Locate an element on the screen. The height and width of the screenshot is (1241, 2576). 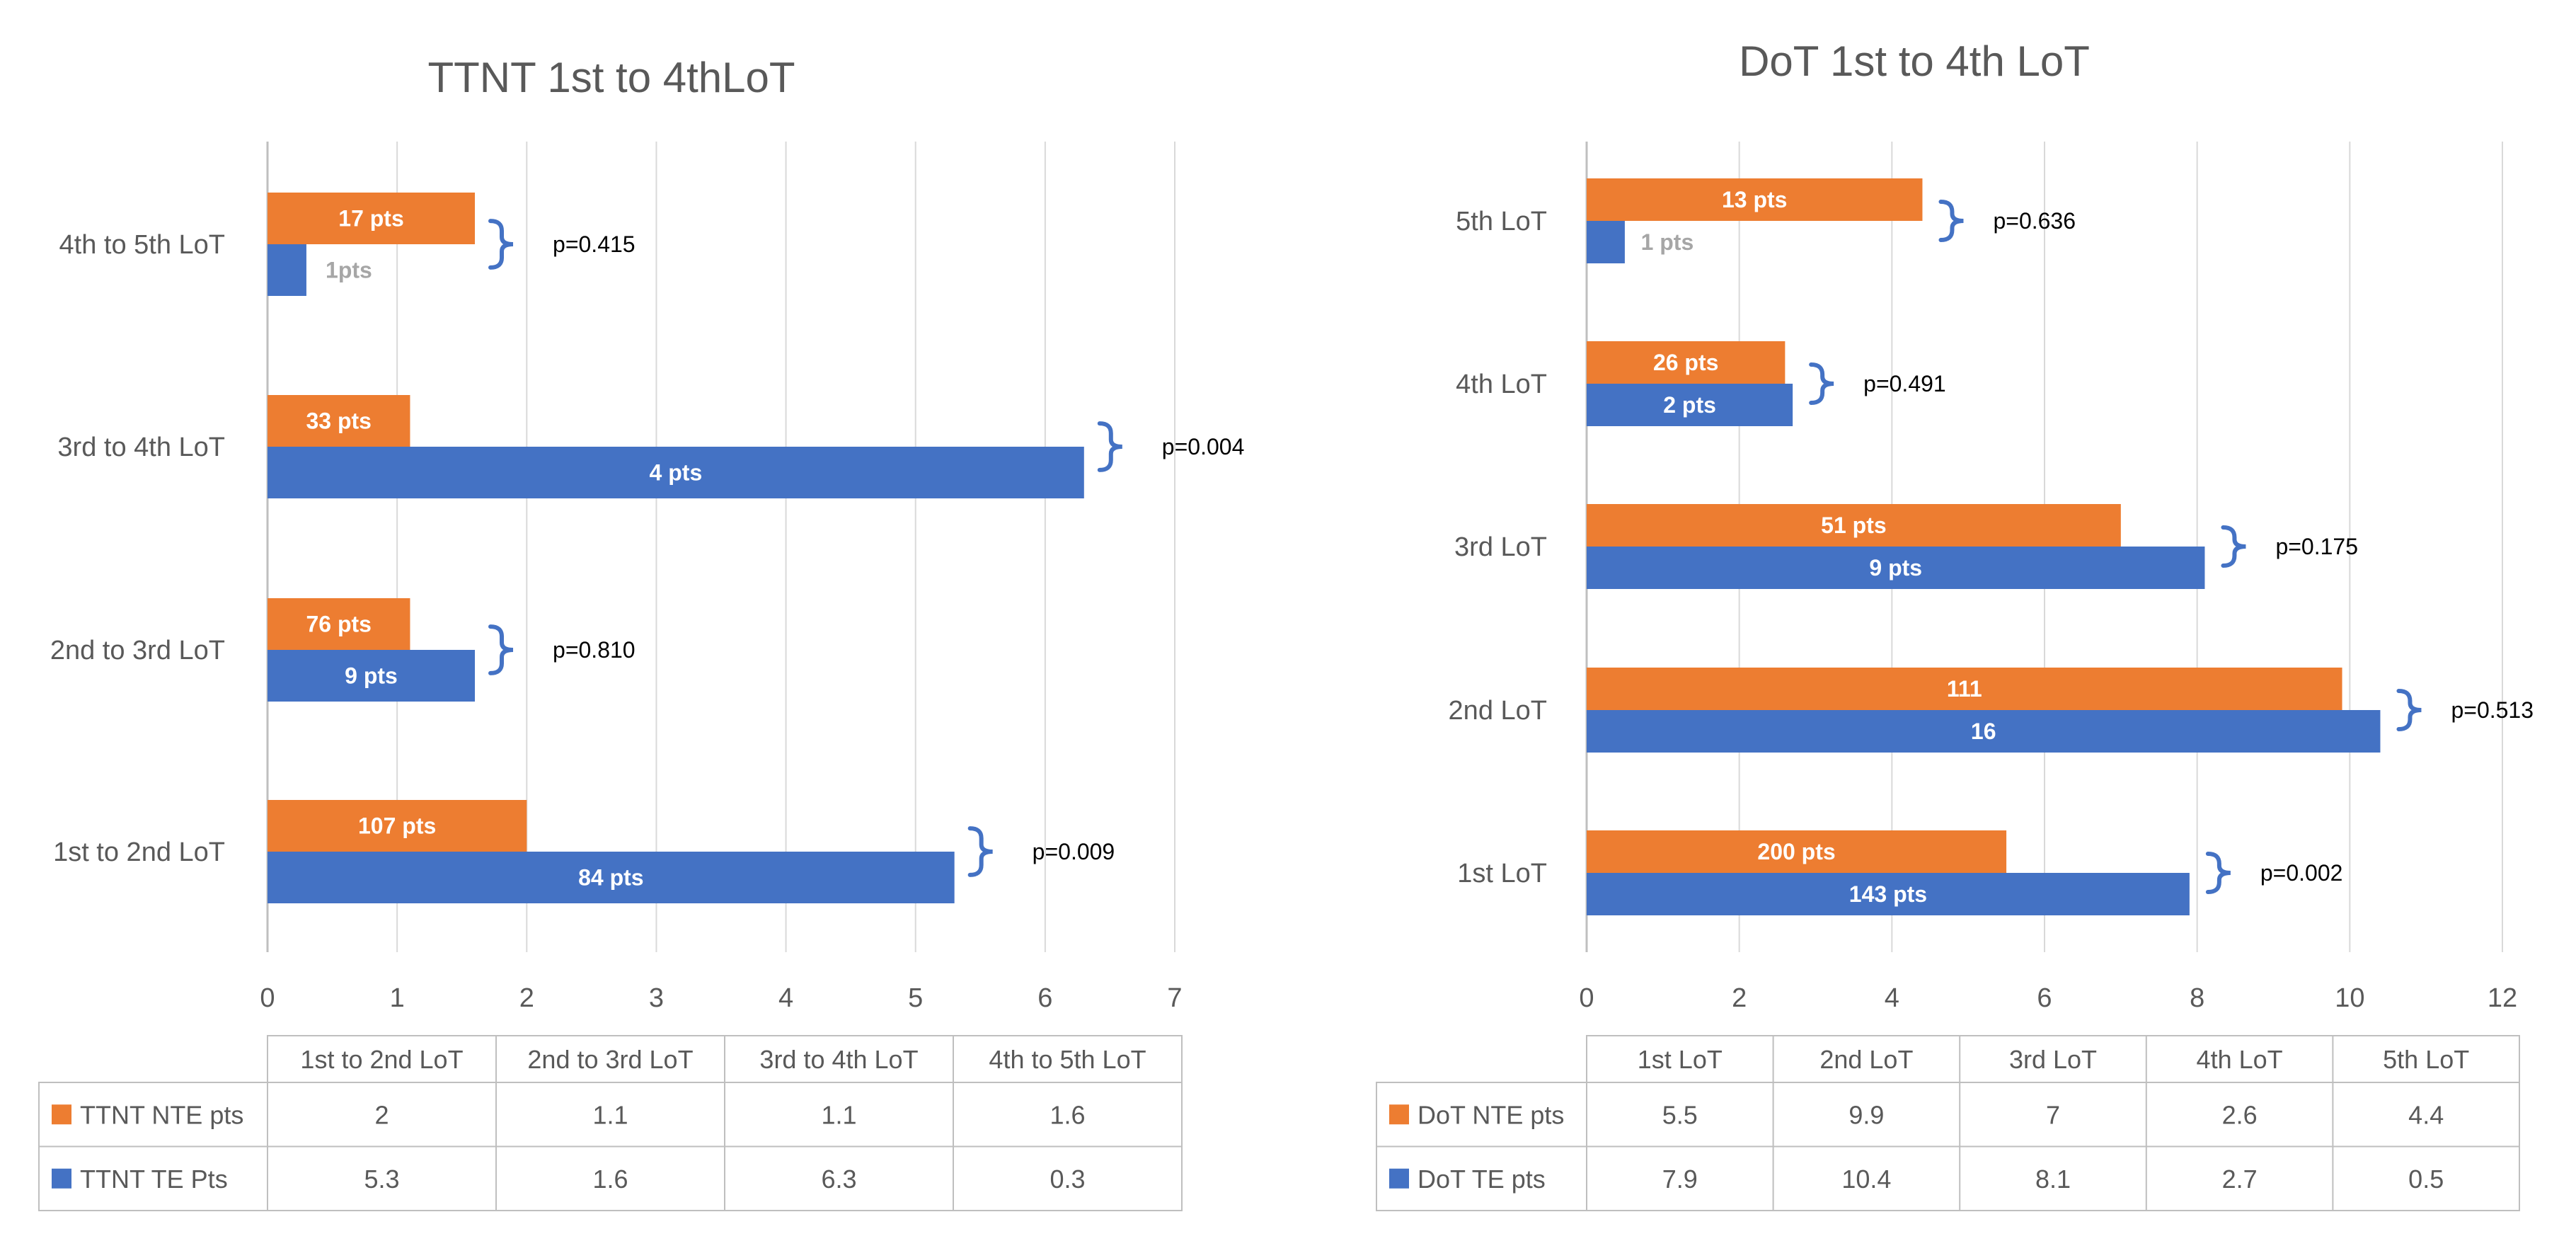
bar-label-nte: 200 pts is located at coordinates (1796, 852).